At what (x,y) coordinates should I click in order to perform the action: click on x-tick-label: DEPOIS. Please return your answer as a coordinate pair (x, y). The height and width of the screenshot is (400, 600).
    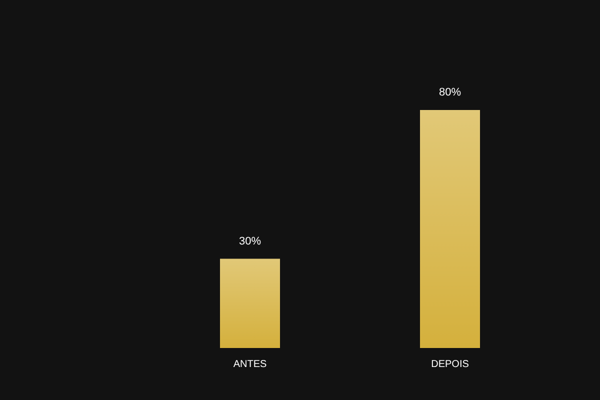
    Looking at the image, I should click on (450, 364).